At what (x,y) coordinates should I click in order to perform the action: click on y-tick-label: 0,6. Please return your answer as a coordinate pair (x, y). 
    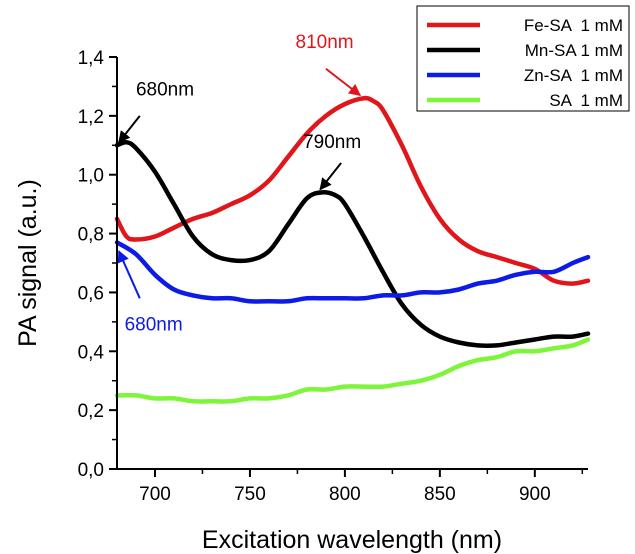
    Looking at the image, I should click on (91, 293).